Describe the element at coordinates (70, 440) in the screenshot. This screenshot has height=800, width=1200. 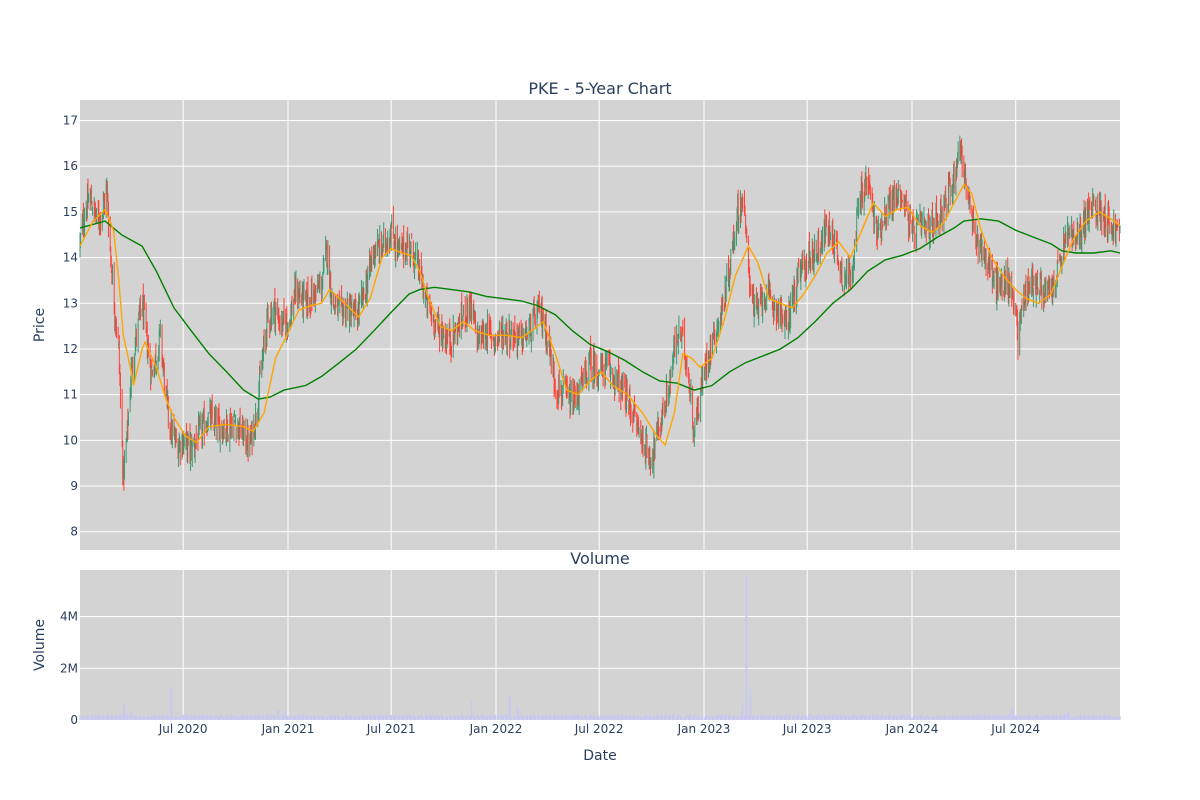
I see `price-y-tick-label: 10` at that location.